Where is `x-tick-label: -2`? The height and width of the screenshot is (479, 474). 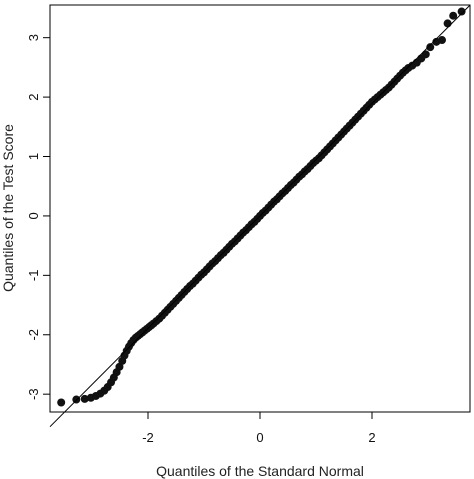 x-tick-label: -2 is located at coordinates (148, 437).